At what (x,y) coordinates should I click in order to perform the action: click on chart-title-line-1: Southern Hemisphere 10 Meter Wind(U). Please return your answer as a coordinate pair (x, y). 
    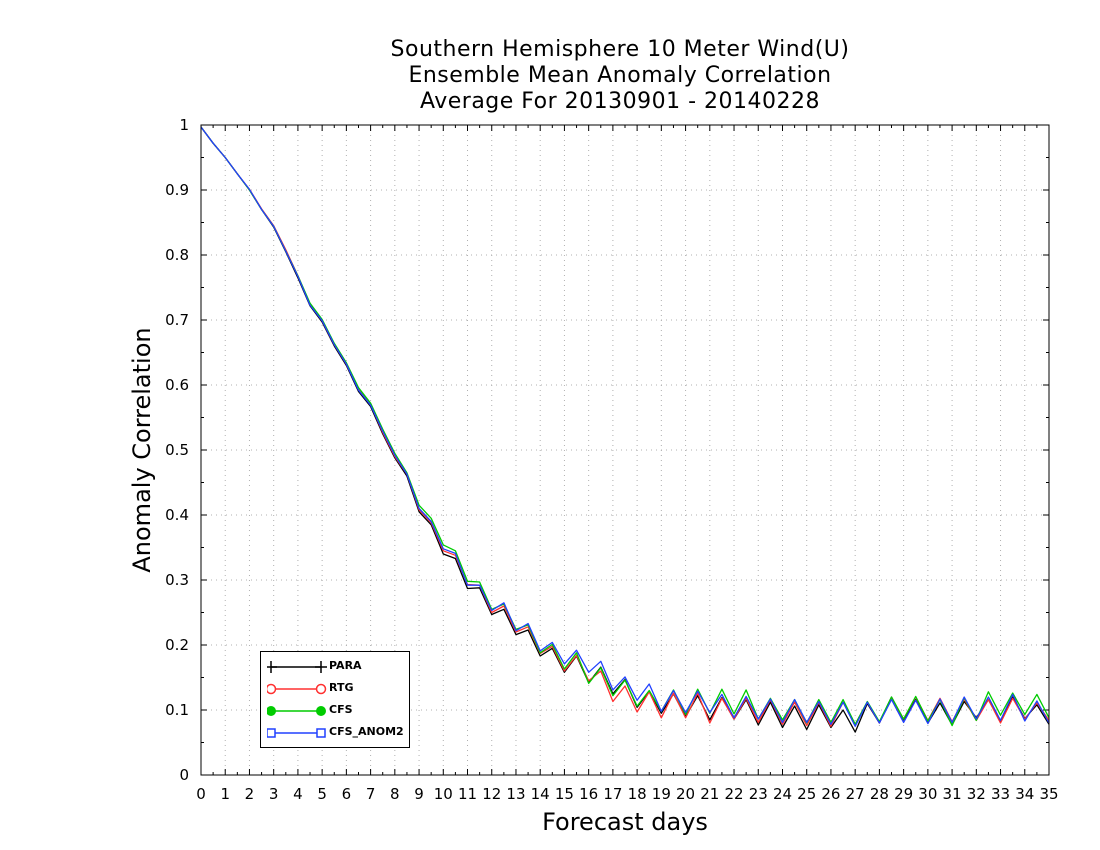
    Looking at the image, I should click on (620, 49).